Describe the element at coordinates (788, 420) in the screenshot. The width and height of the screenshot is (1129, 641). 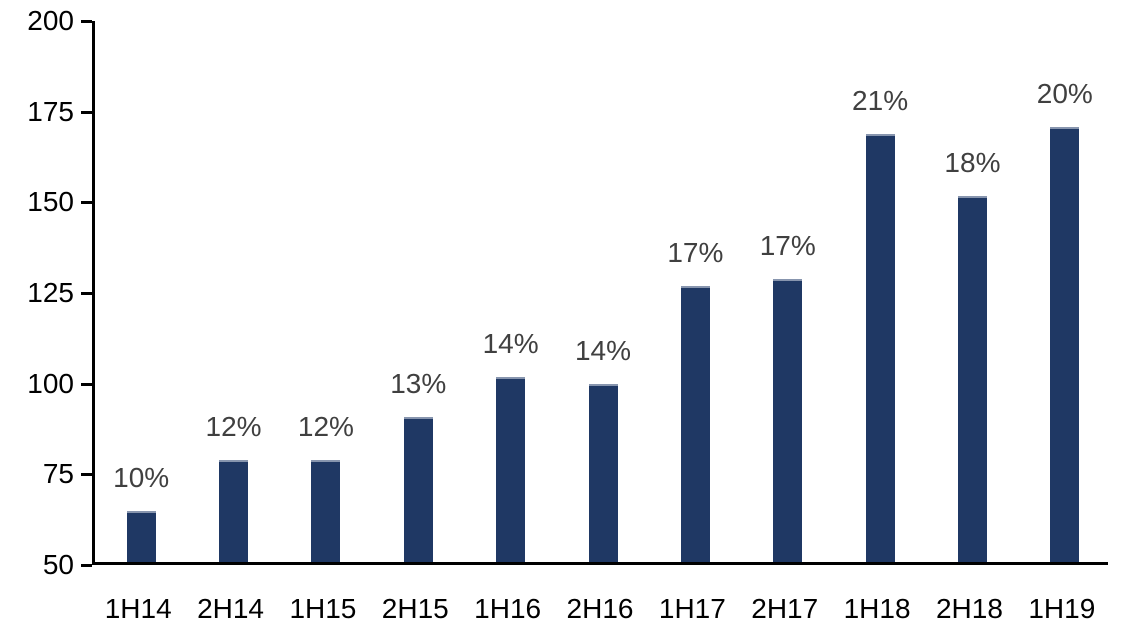
I see `bar-2h17` at that location.